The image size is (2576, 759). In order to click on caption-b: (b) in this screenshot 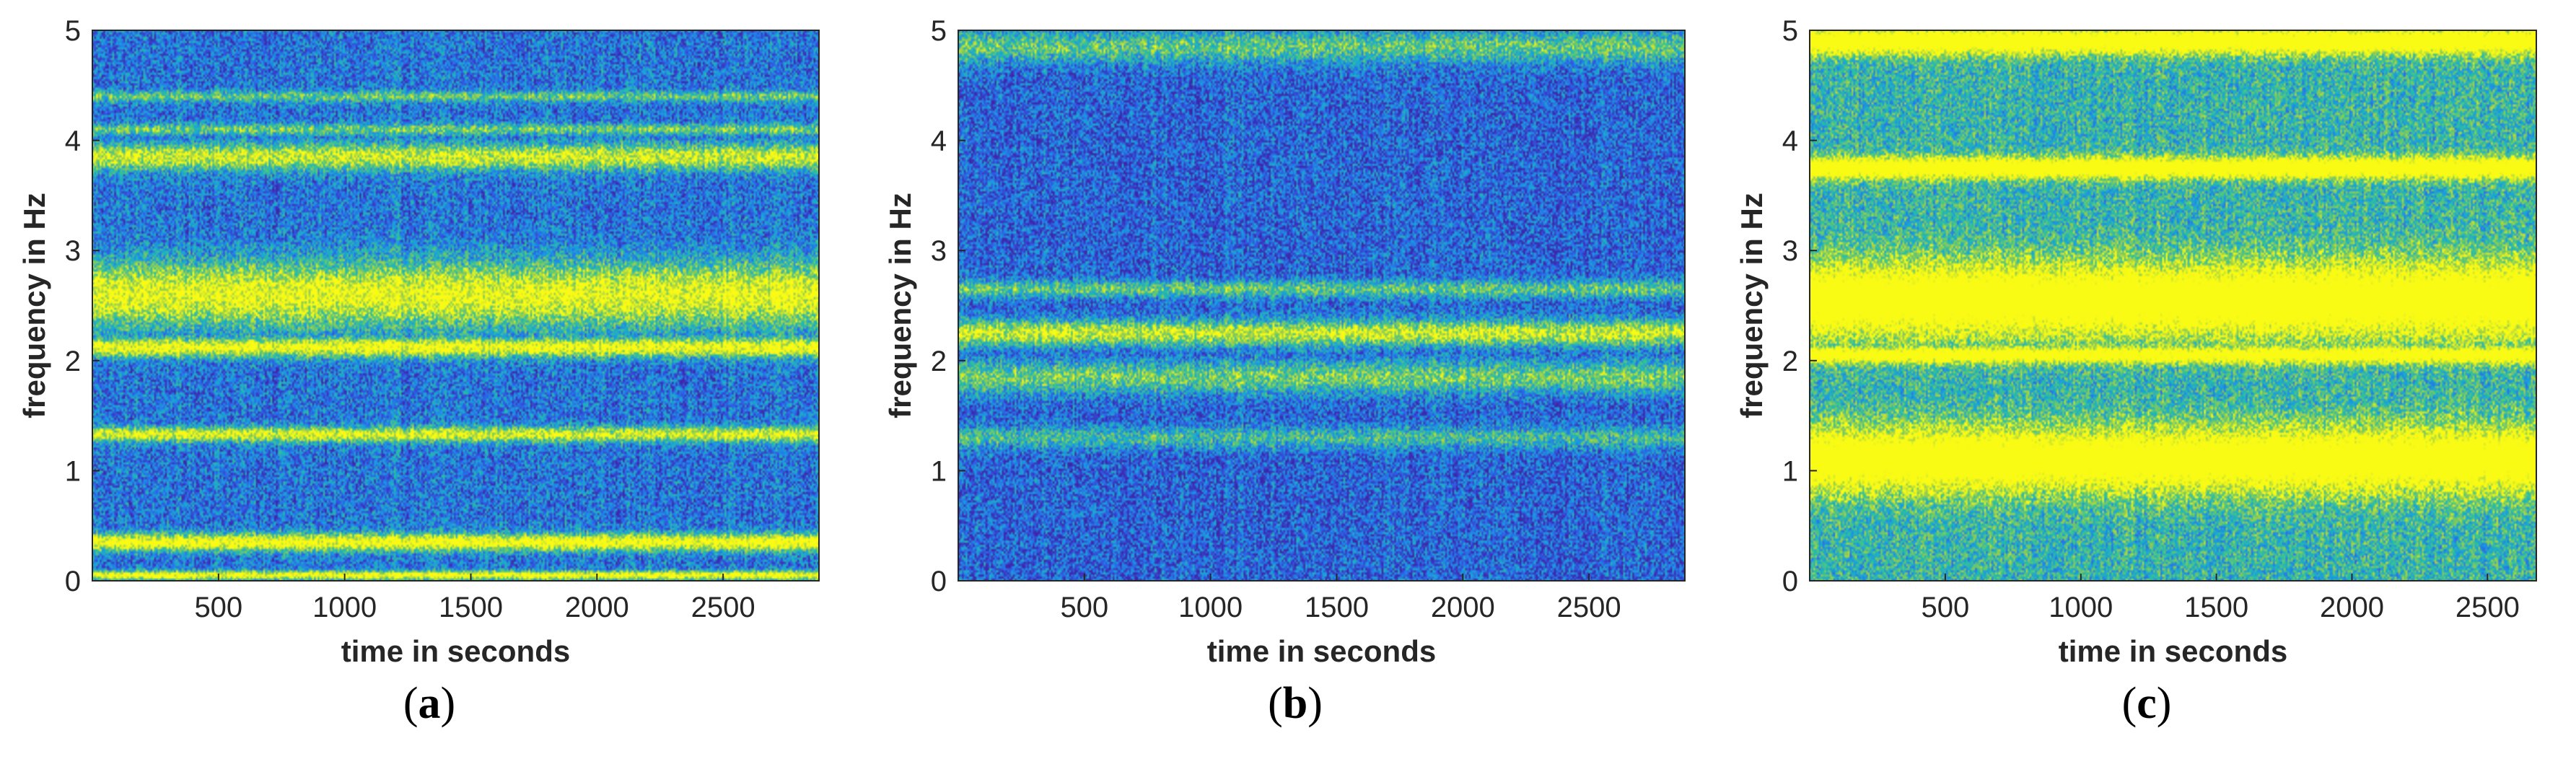, I will do `click(1295, 703)`.